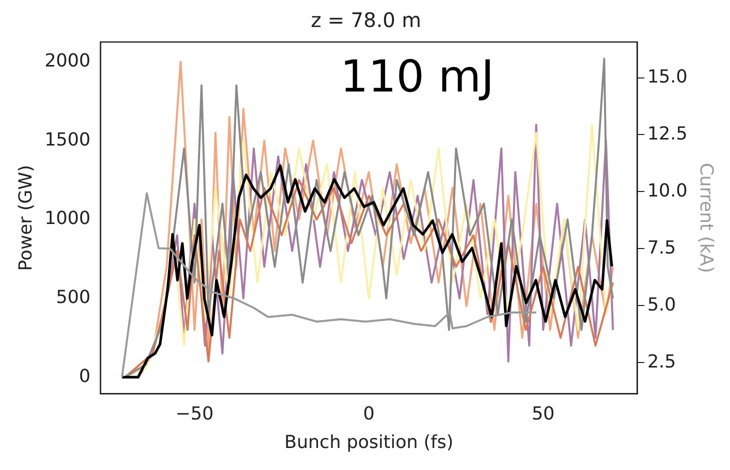  Describe the element at coordinates (667, 77) in the screenshot. I see `y2-tick-label: 15.0` at that location.